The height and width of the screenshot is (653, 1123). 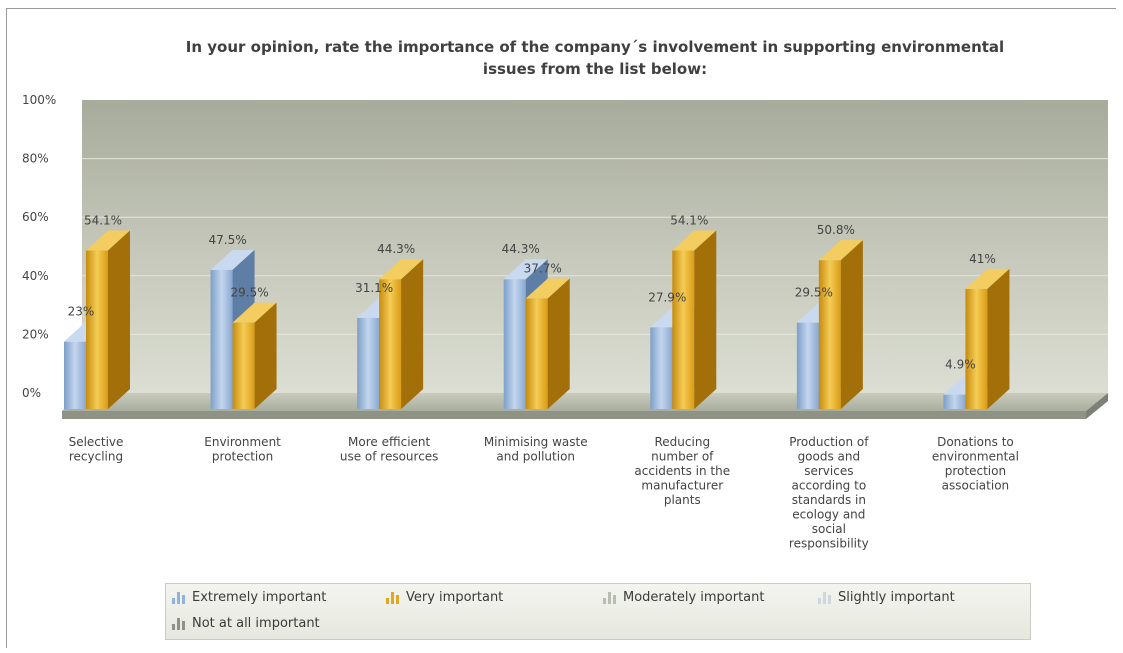 What do you see at coordinates (35, 276) in the screenshot?
I see `y-tick-label: 40%` at bounding box center [35, 276].